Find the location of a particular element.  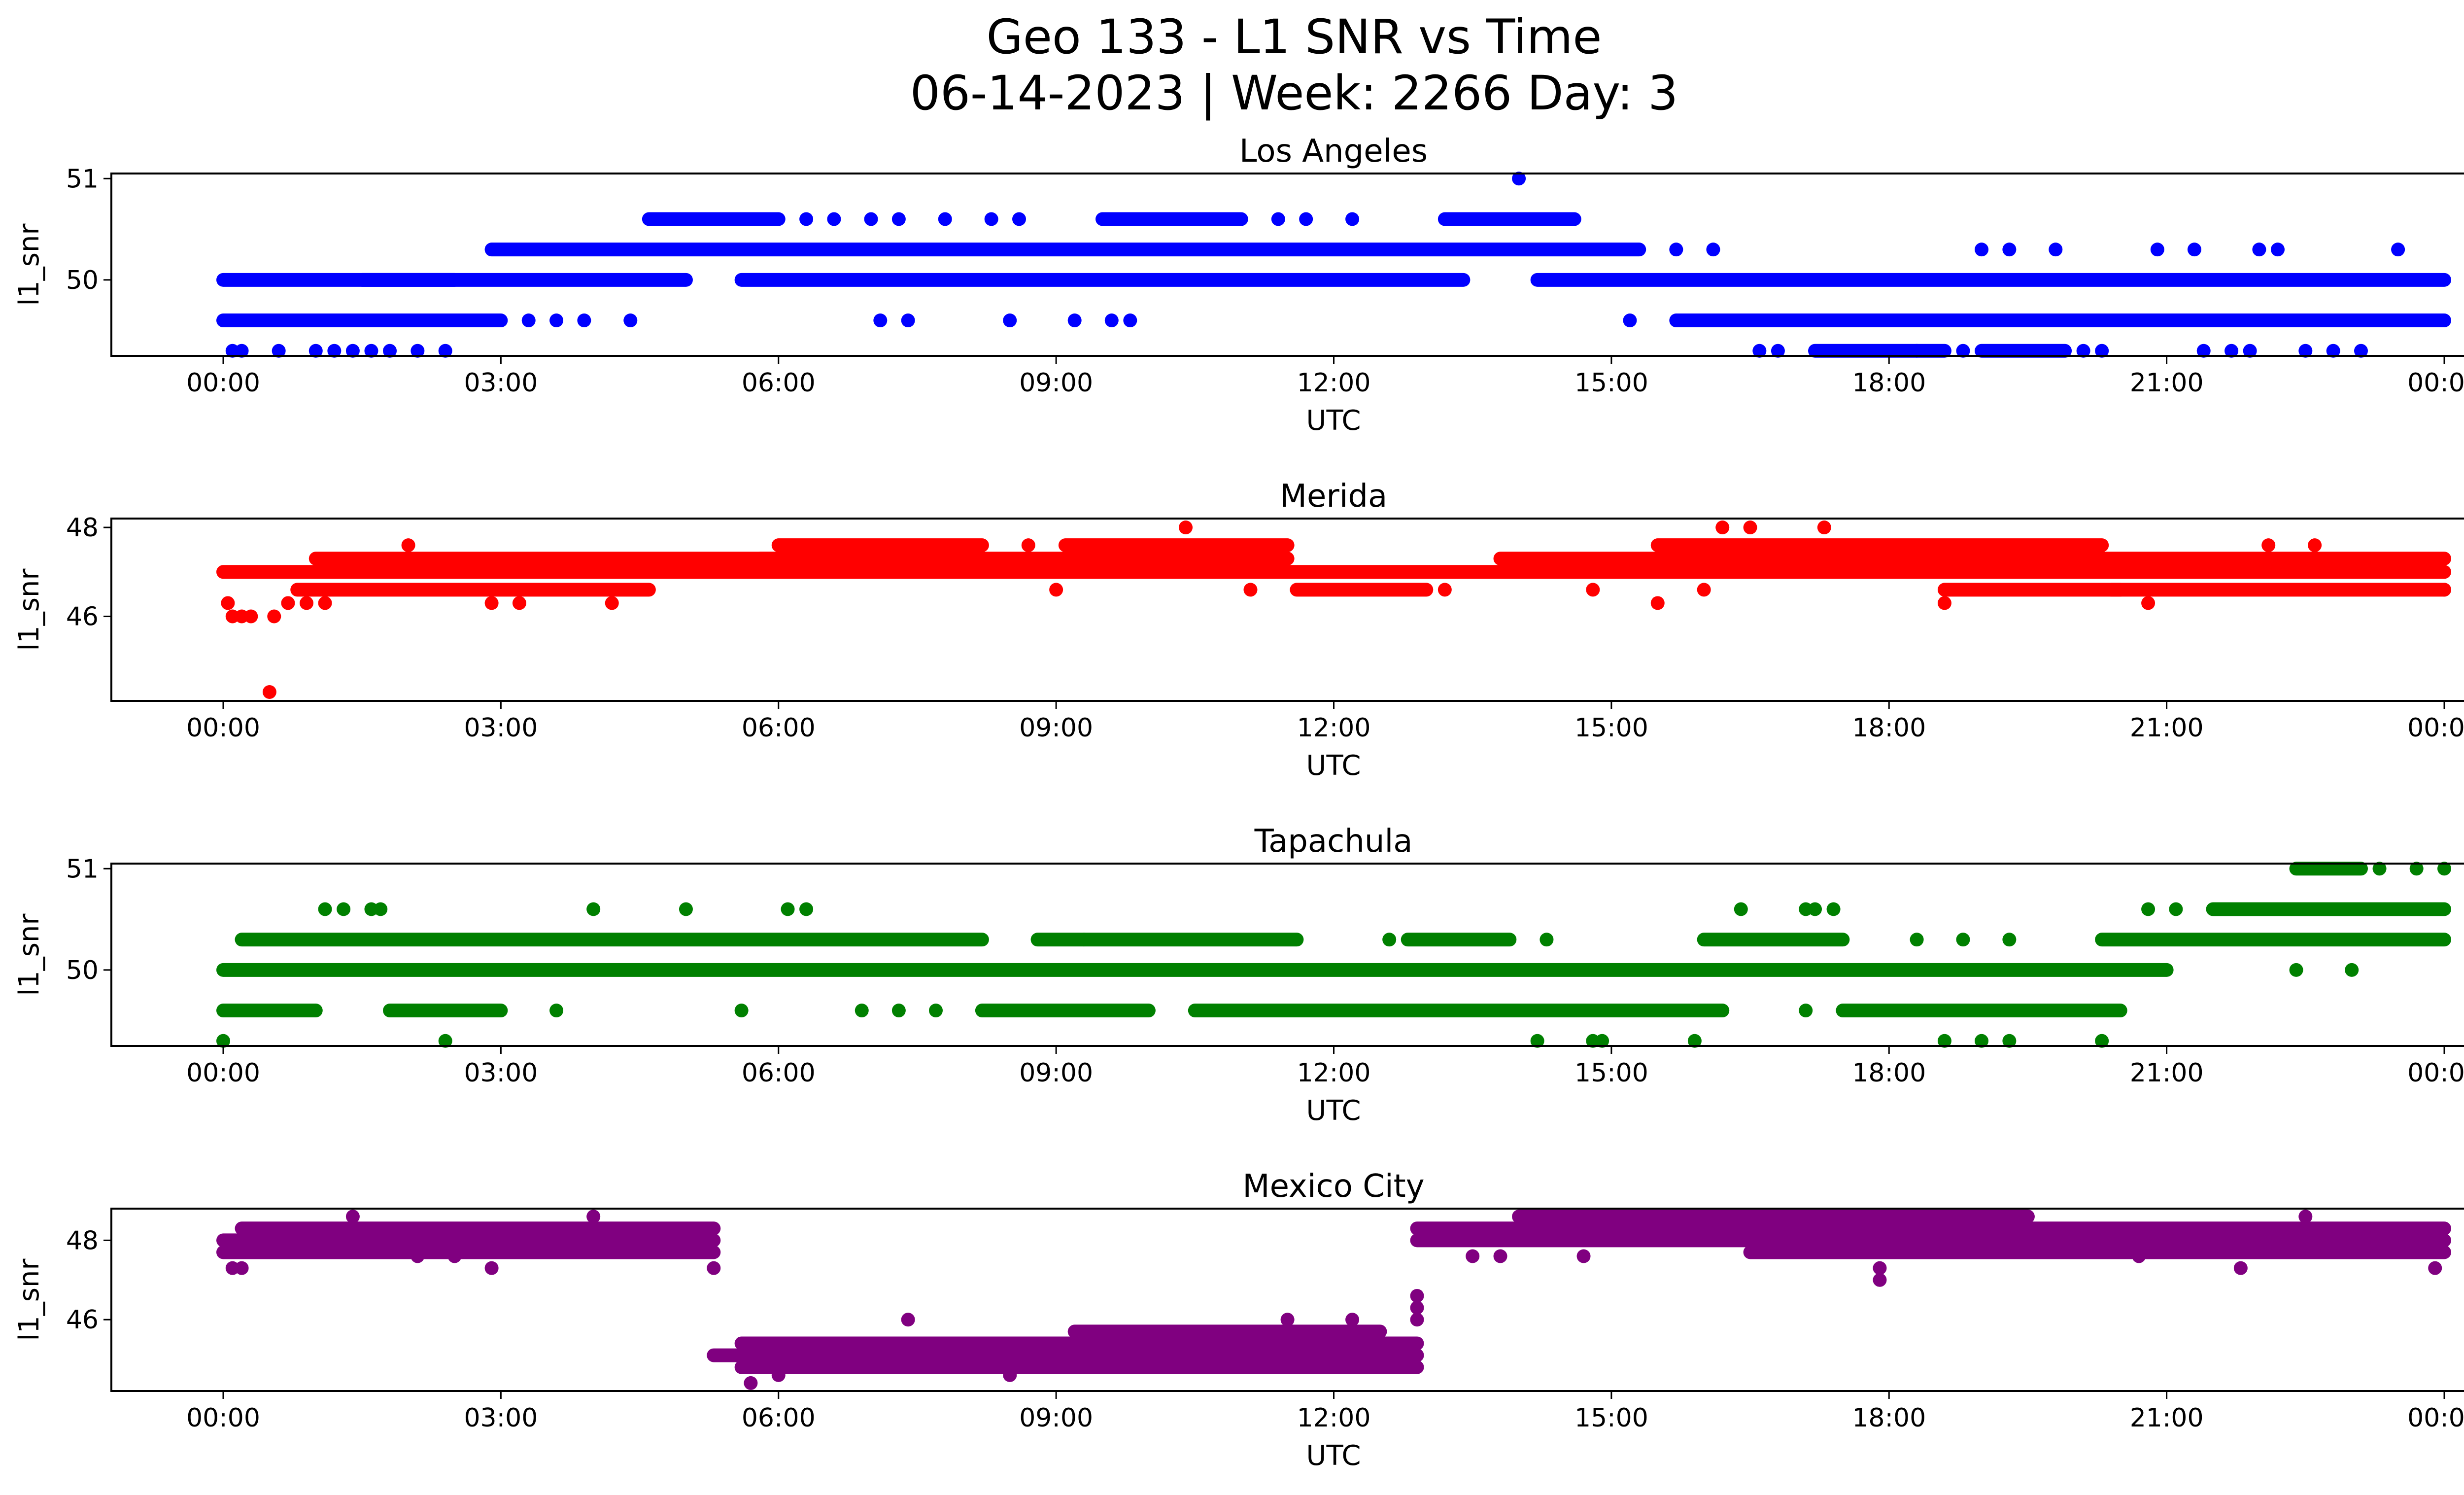

y-tick-label: 50 is located at coordinates (82, 970).